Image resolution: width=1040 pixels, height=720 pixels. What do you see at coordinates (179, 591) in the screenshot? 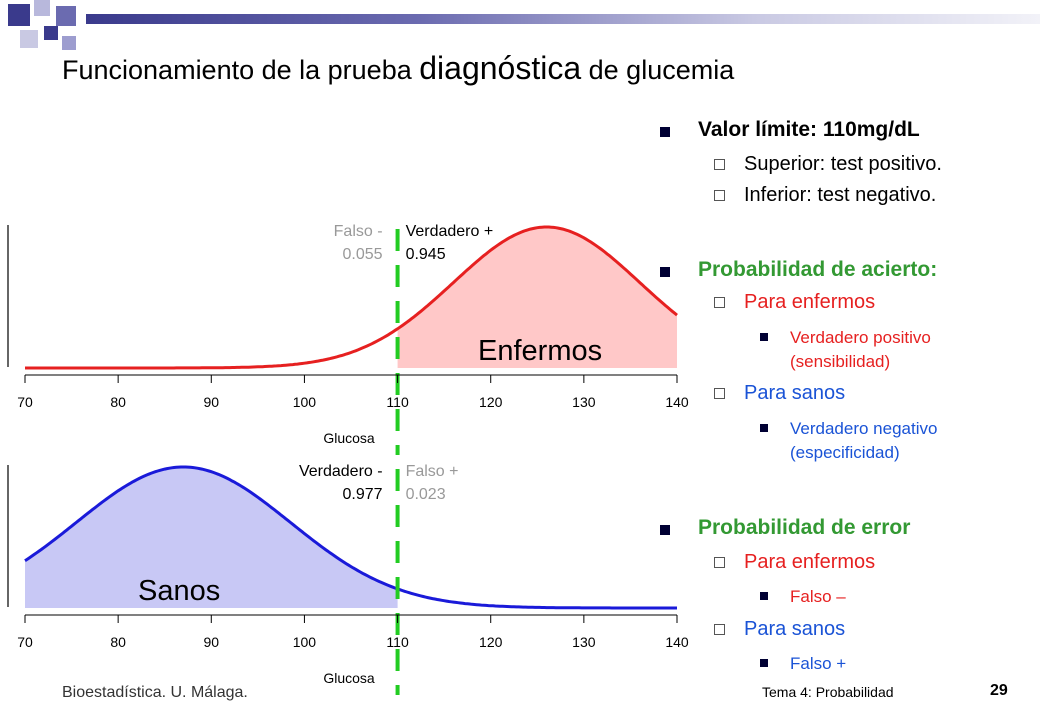
I see `chart-region-title: Sanos` at bounding box center [179, 591].